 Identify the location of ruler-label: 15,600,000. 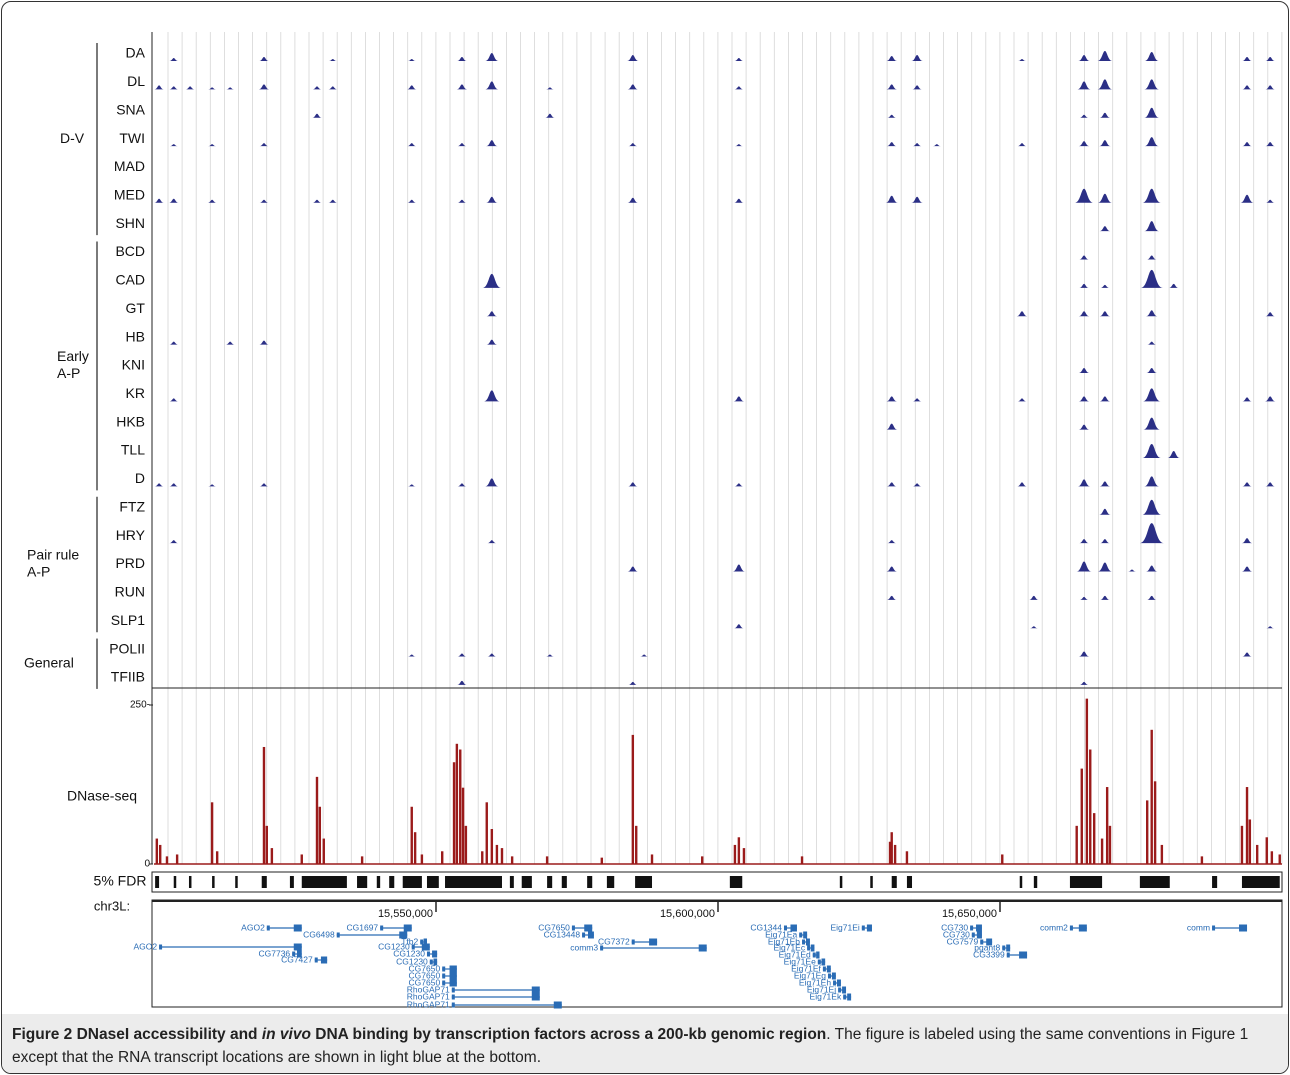
(687, 914).